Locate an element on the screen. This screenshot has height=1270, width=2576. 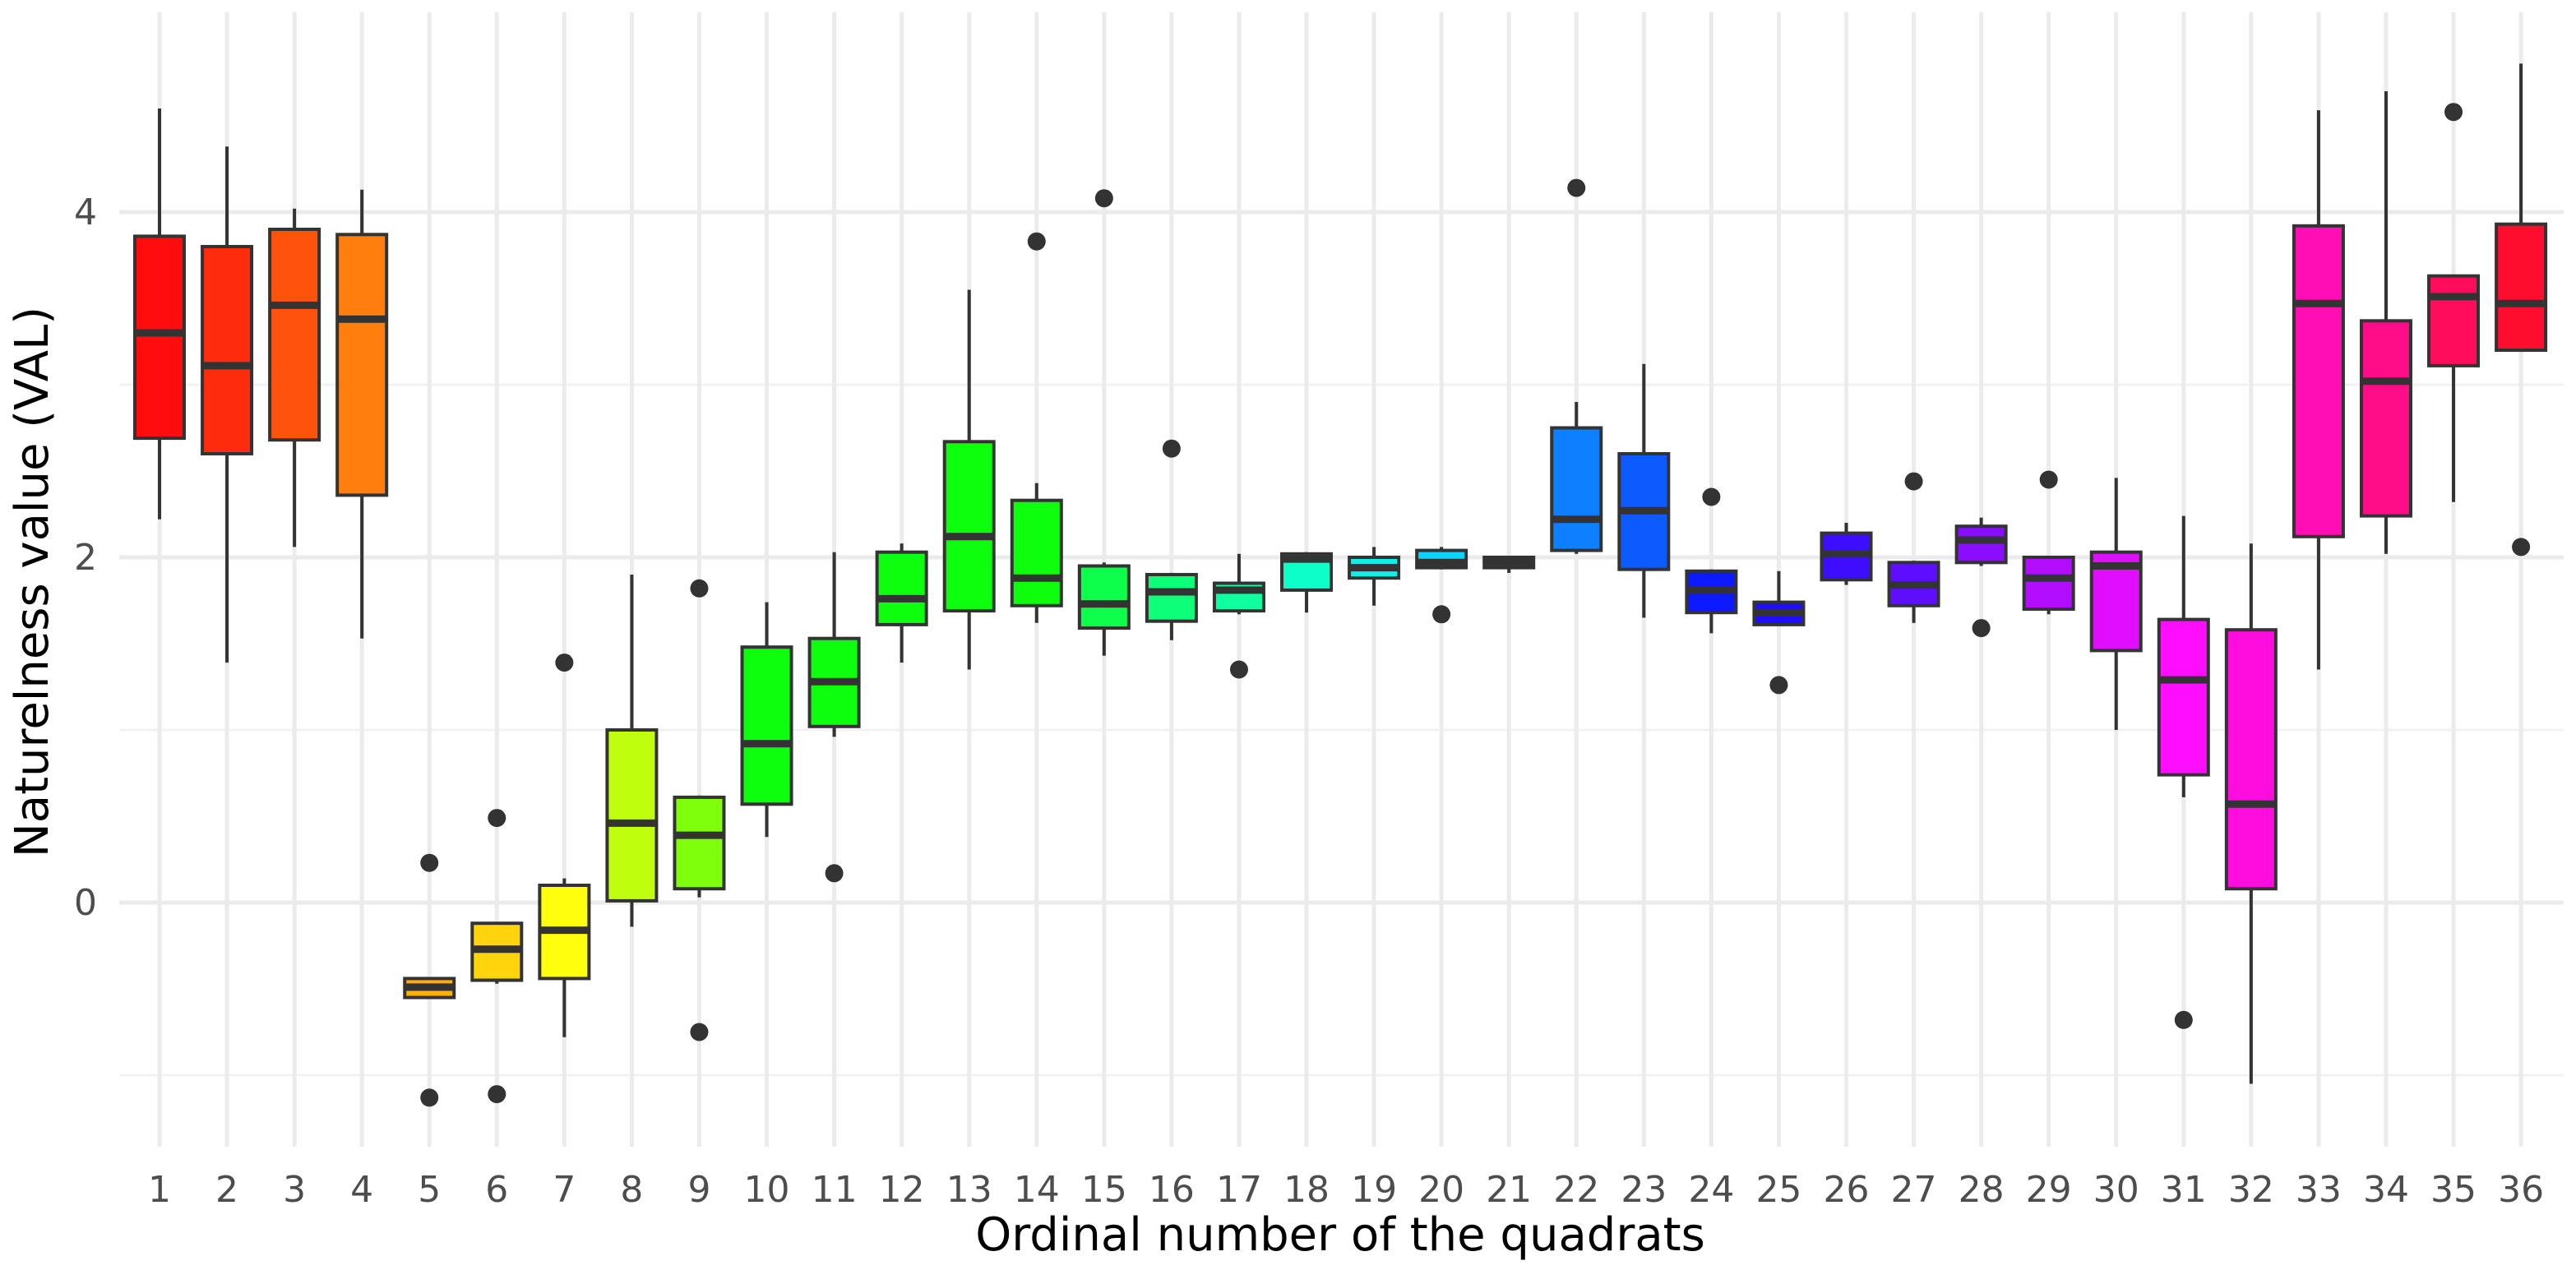
x-tick-label: 30 is located at coordinates (2116, 1190).